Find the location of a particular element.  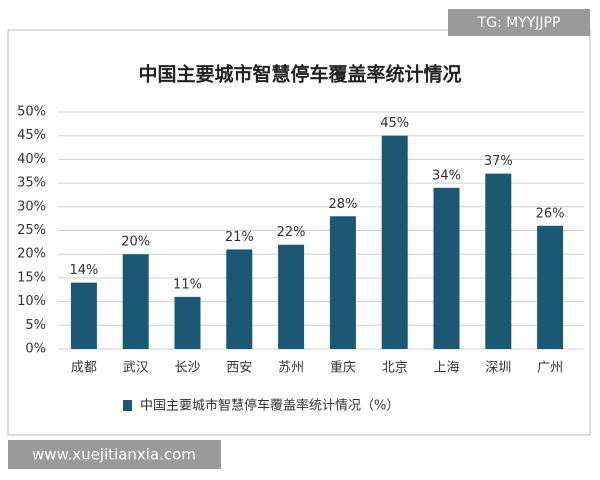

x-tick-label: 重庆 is located at coordinates (343, 368).